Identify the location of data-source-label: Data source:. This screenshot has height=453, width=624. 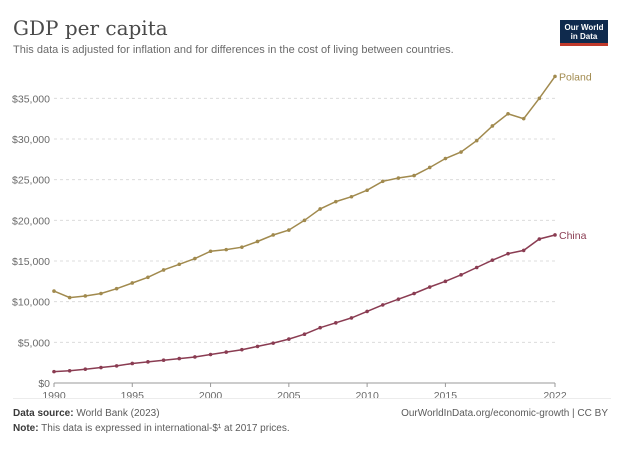
(43, 413).